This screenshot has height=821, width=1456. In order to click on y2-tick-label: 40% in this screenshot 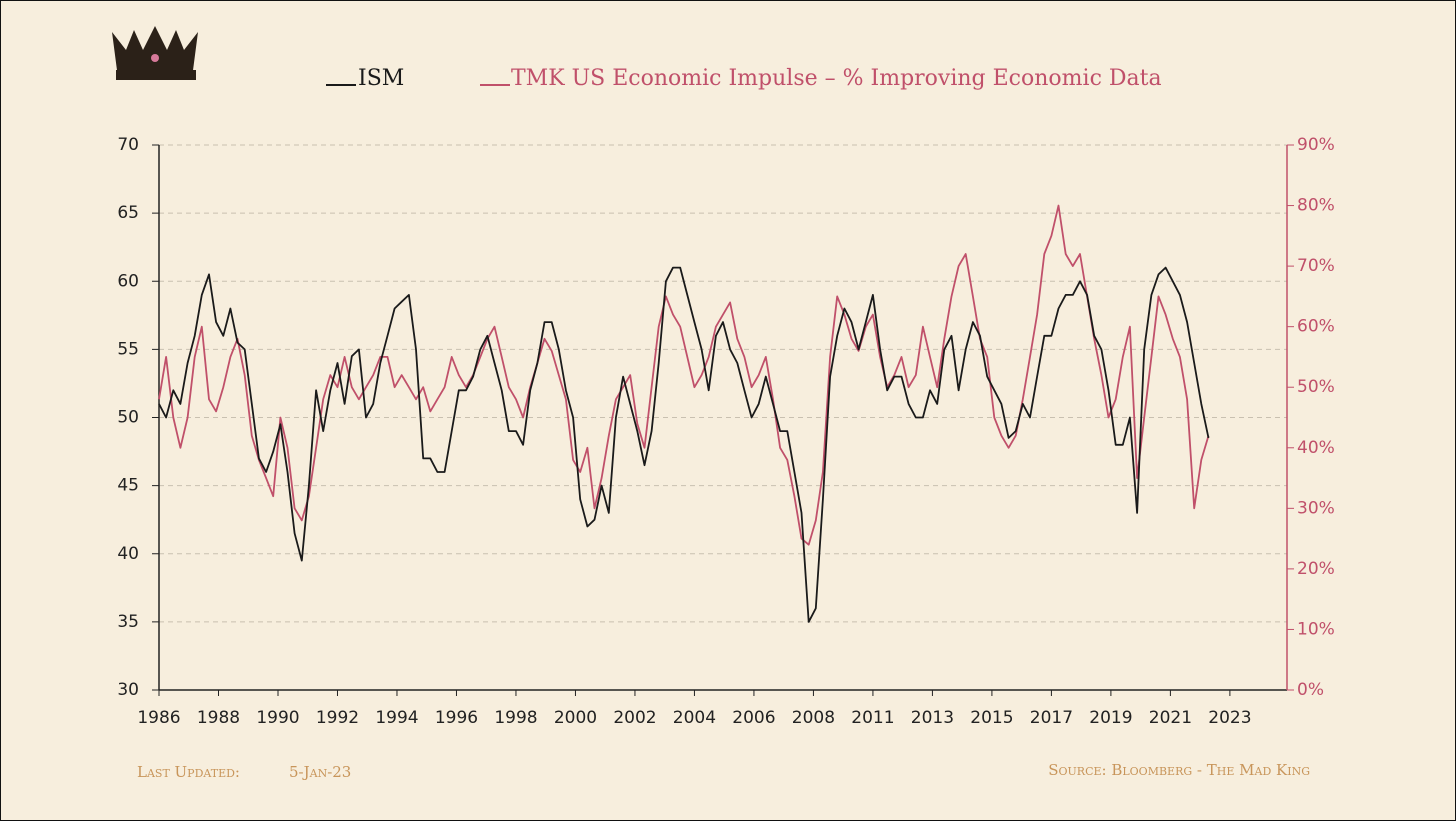, I will do `click(1316, 448)`.